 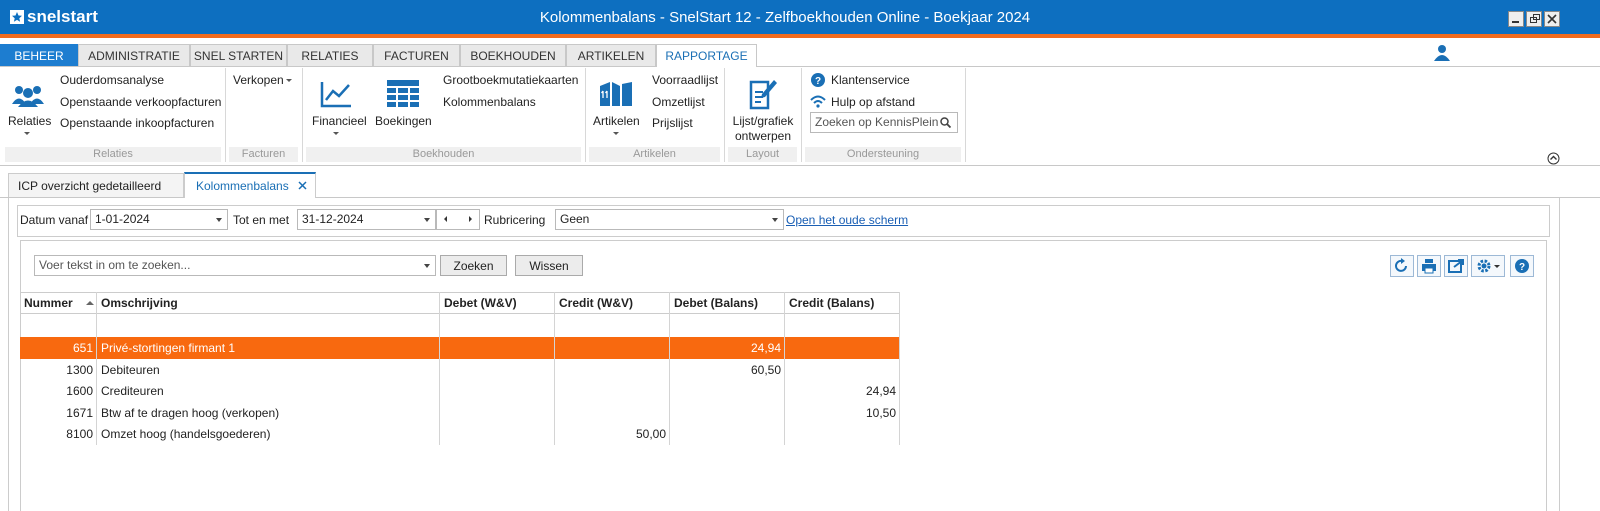 I want to click on menu-tab: RAPPORTAGE, so click(x=706, y=55).